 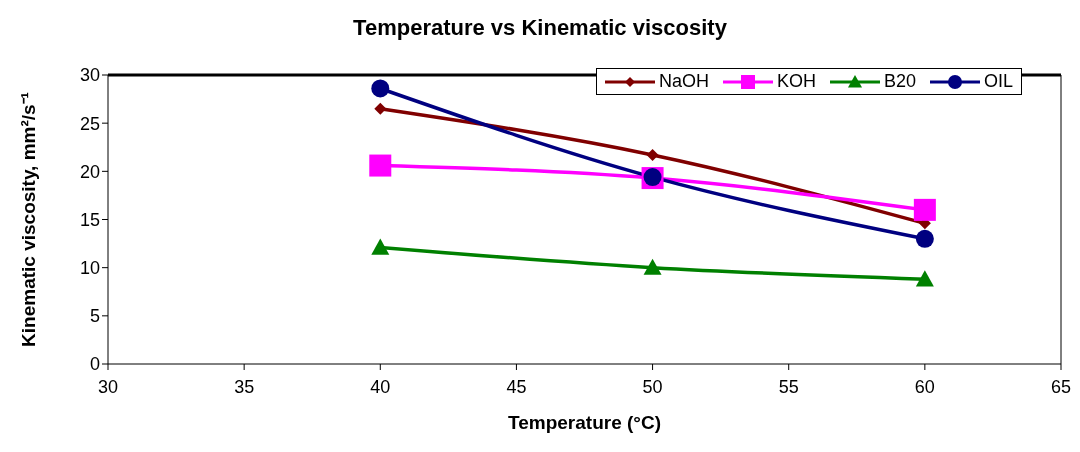 What do you see at coordinates (998, 81) in the screenshot?
I see `legend-label: OIL` at bounding box center [998, 81].